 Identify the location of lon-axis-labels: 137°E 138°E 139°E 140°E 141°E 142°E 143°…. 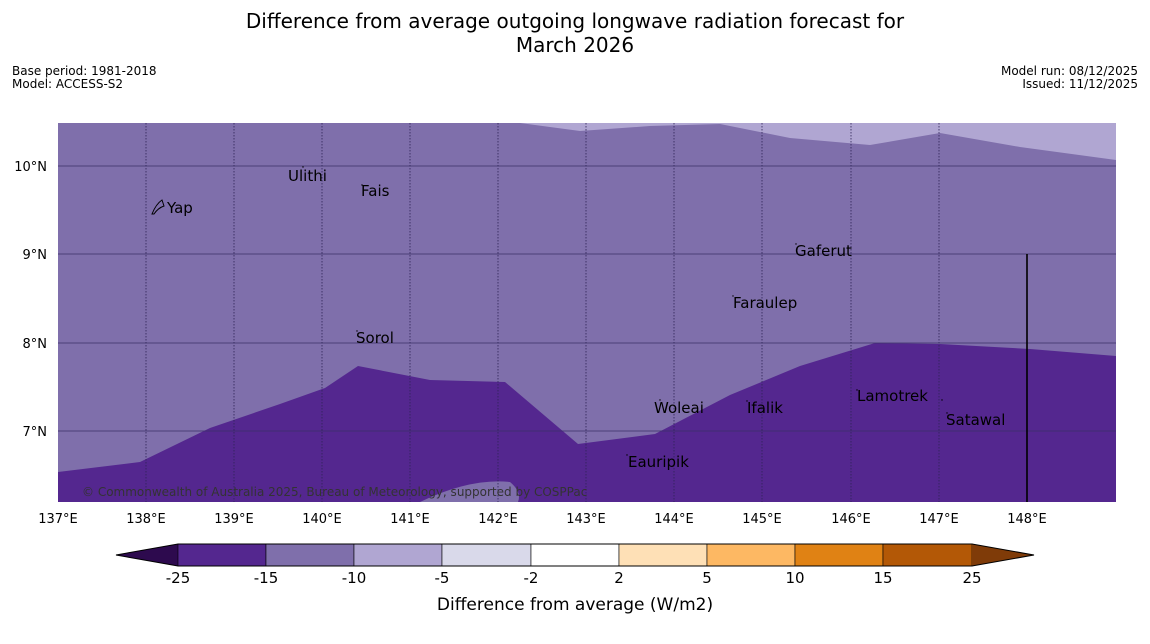
(542, 519).